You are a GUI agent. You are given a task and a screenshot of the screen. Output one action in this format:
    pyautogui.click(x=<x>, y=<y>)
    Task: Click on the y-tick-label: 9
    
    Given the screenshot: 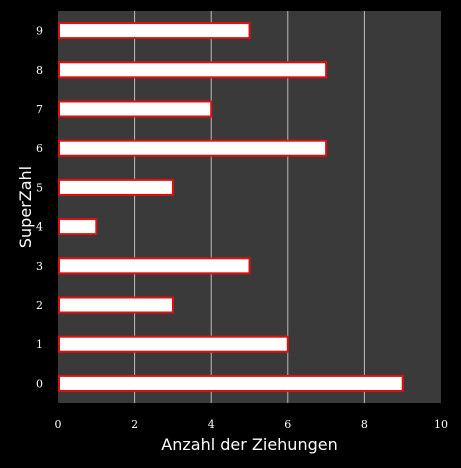 What is the action you would take?
    pyautogui.click(x=39, y=31)
    